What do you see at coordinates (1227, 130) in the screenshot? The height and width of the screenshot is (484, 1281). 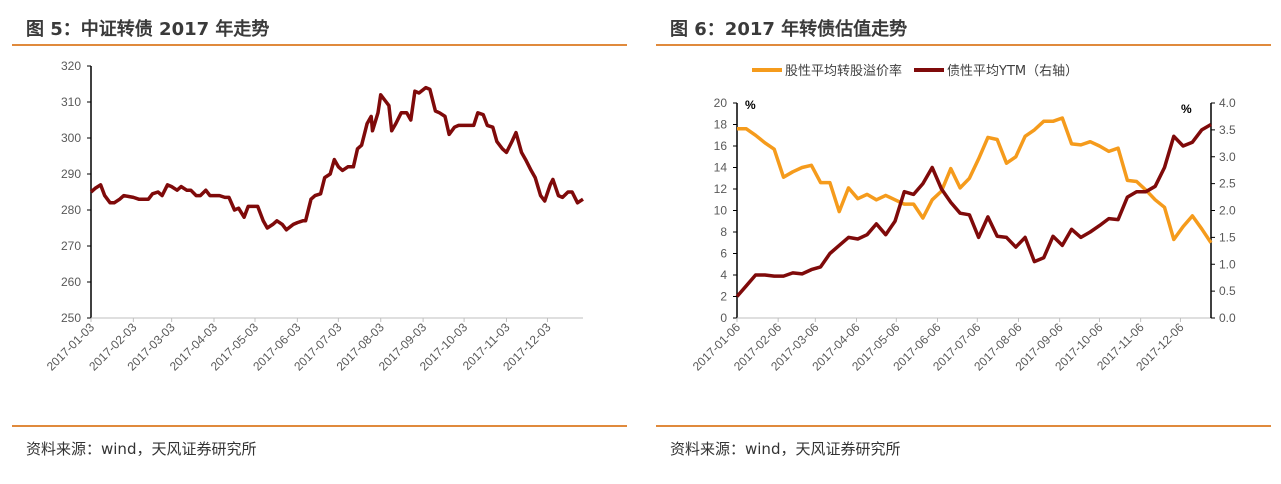 I see `right-y2-tick-label: 3.5` at bounding box center [1227, 130].